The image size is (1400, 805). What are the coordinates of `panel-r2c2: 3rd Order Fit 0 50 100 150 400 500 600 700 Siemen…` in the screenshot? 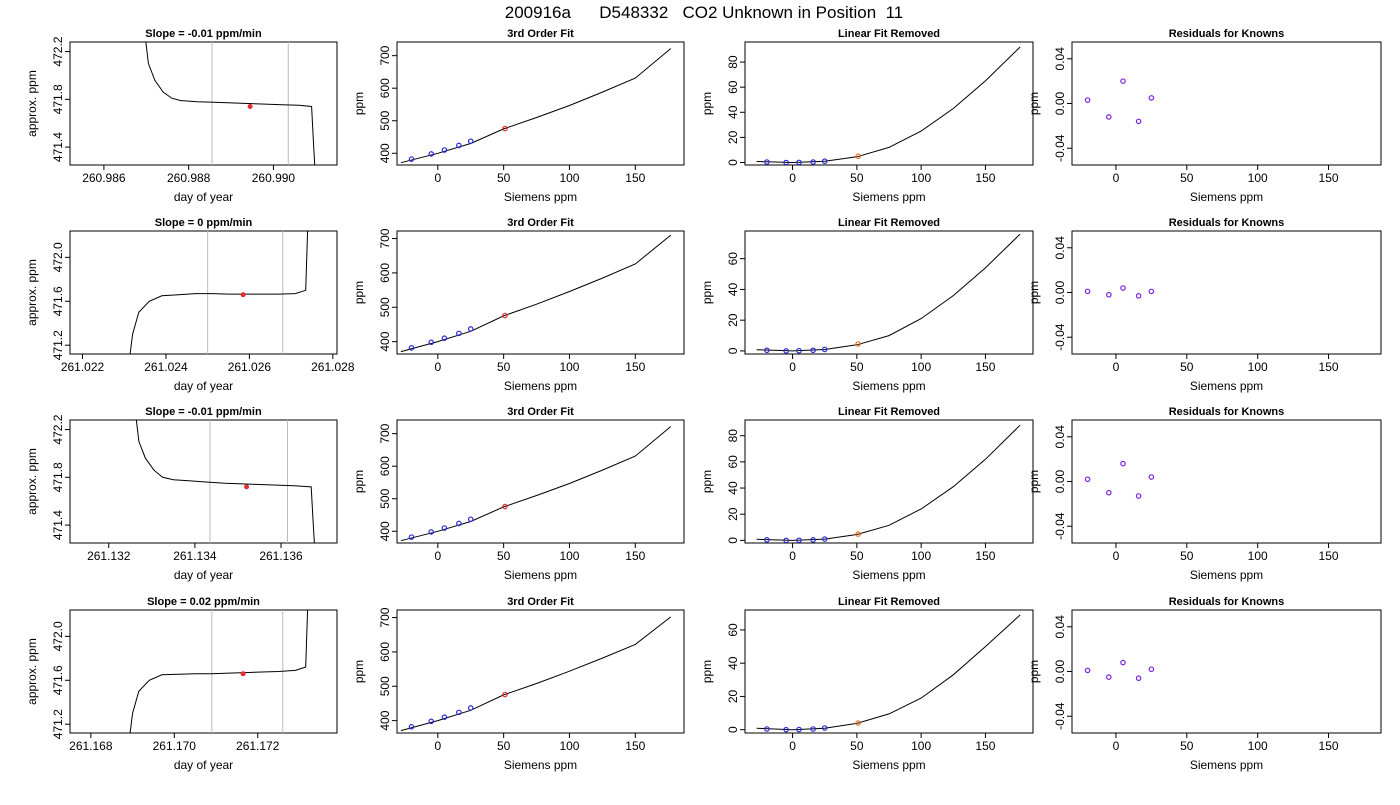 It's located at (518, 305).